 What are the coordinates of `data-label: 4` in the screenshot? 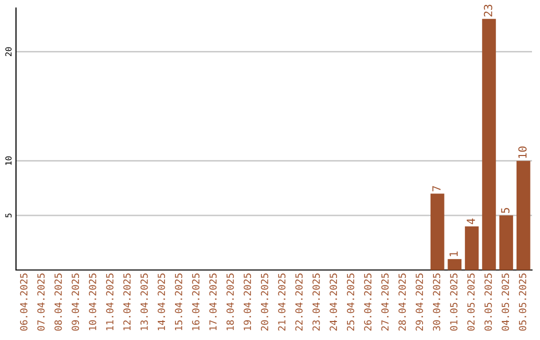 It's located at (470, 221).